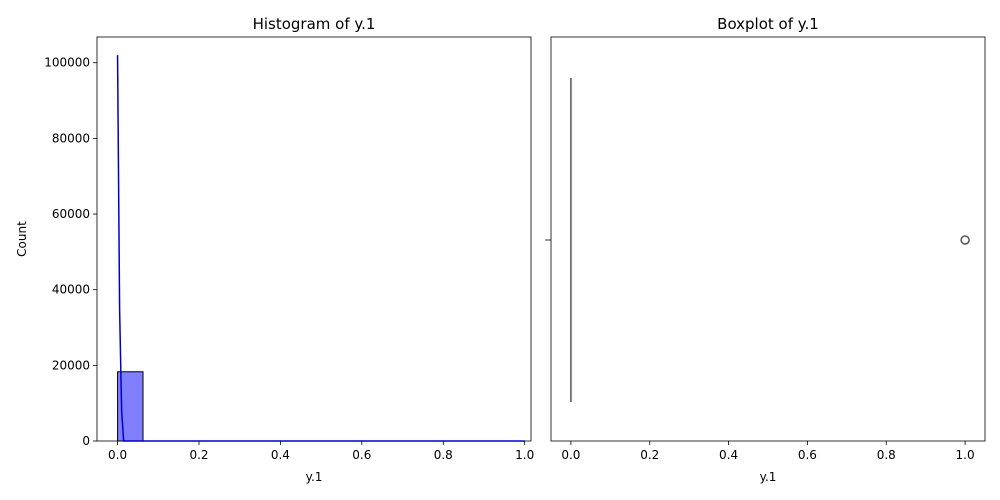  I want to click on boxplot-x-label: y.1, so click(768, 477).